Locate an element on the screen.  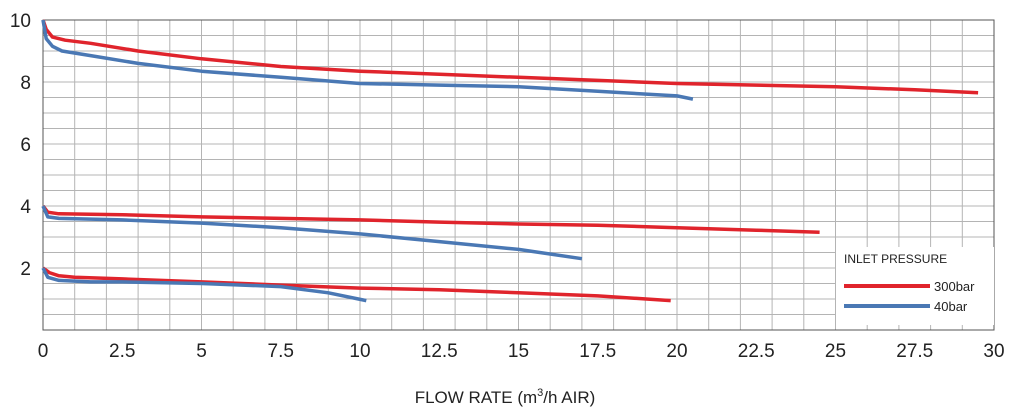
x-tick-label: 25 is located at coordinates (835, 351).